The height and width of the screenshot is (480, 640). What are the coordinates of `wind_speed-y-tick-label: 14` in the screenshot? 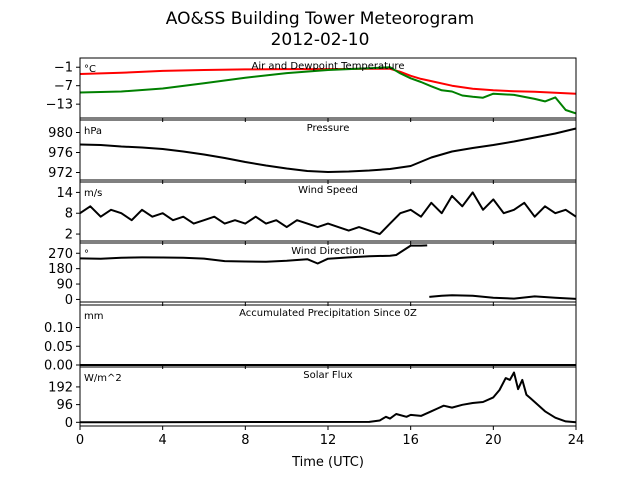 It's located at (64, 193).